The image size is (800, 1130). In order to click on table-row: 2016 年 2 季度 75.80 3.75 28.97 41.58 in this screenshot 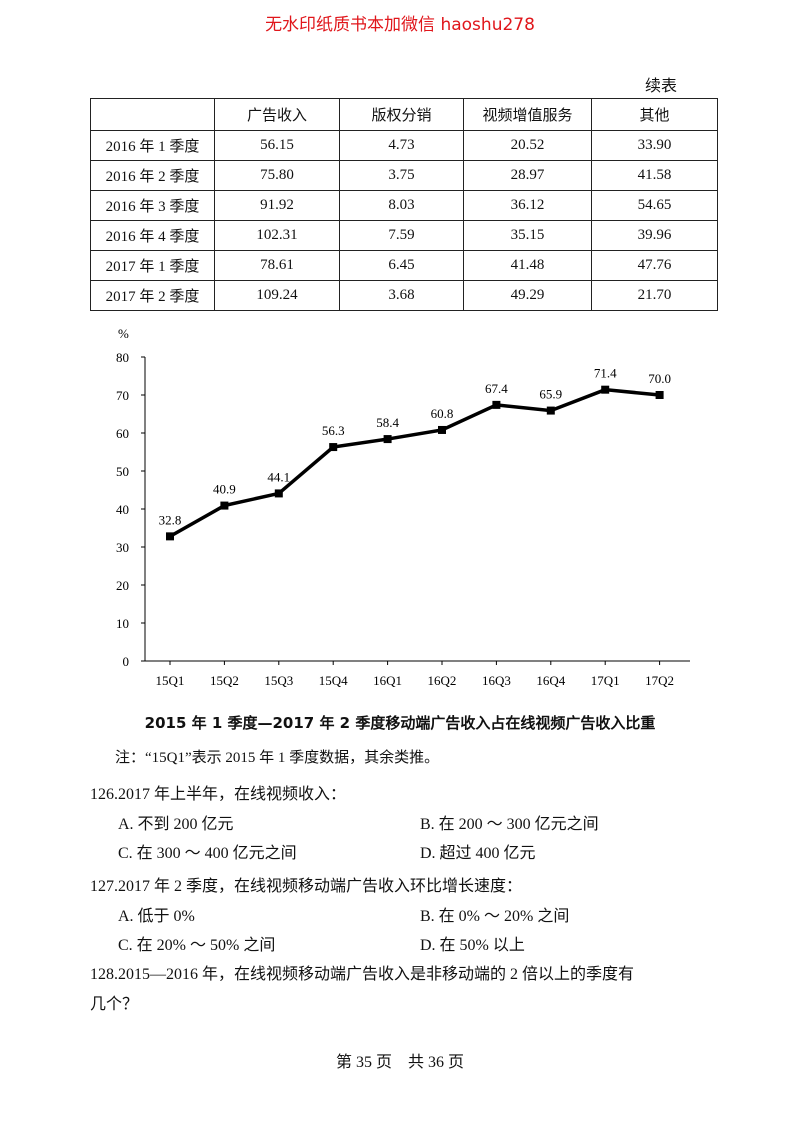, I will do `click(404, 175)`.